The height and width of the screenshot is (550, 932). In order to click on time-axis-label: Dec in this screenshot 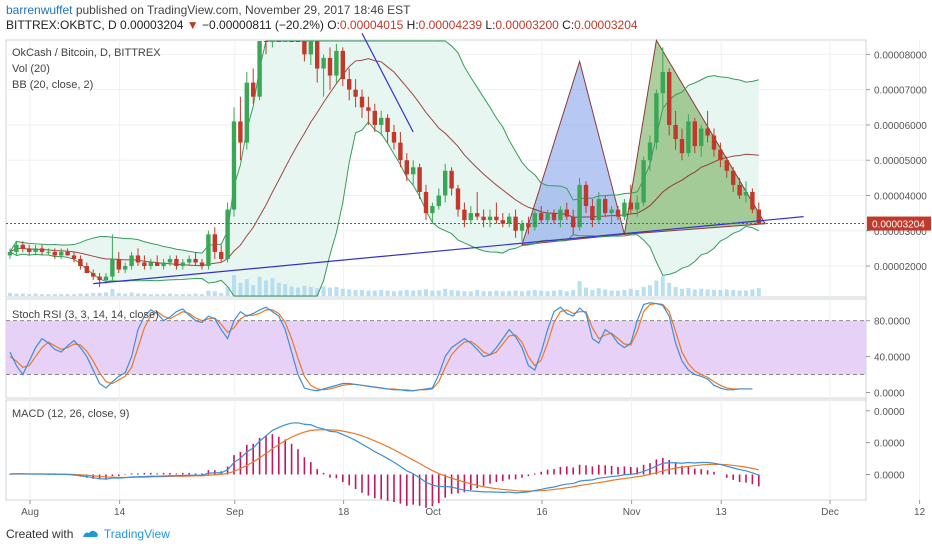, I will do `click(830, 512)`.